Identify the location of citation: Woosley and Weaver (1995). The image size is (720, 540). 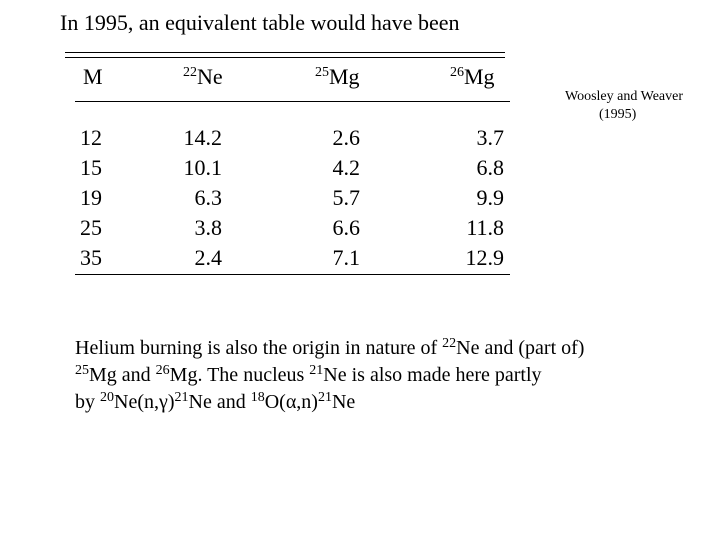
(624, 106).